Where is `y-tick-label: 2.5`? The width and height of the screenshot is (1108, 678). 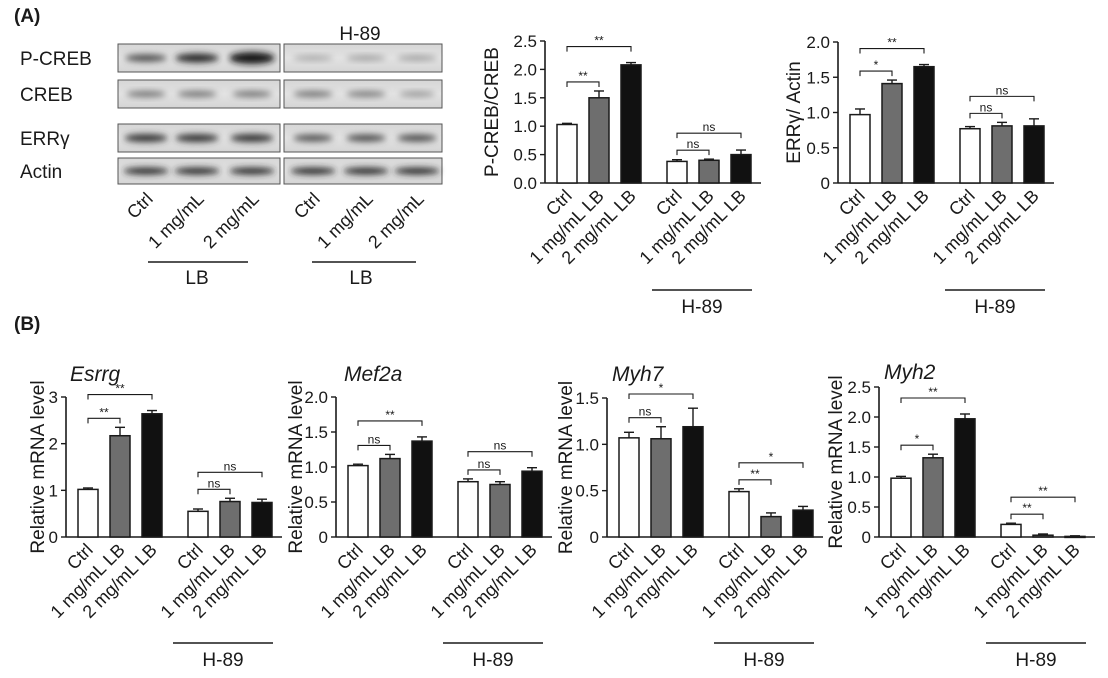
y-tick-label: 2.5 is located at coordinates (859, 387).